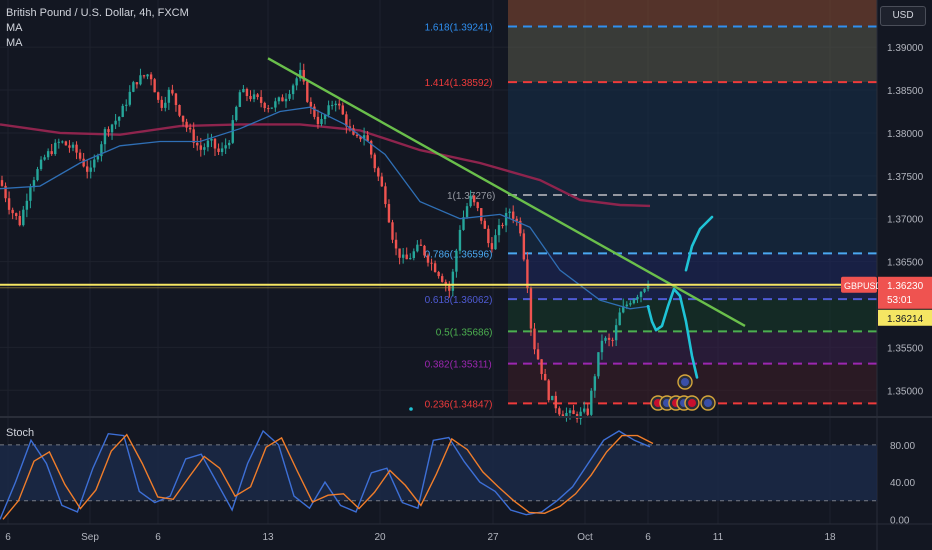 The image size is (932, 550). Describe the element at coordinates (493, 537) in the screenshot. I see `time-tick-5: 27` at that location.